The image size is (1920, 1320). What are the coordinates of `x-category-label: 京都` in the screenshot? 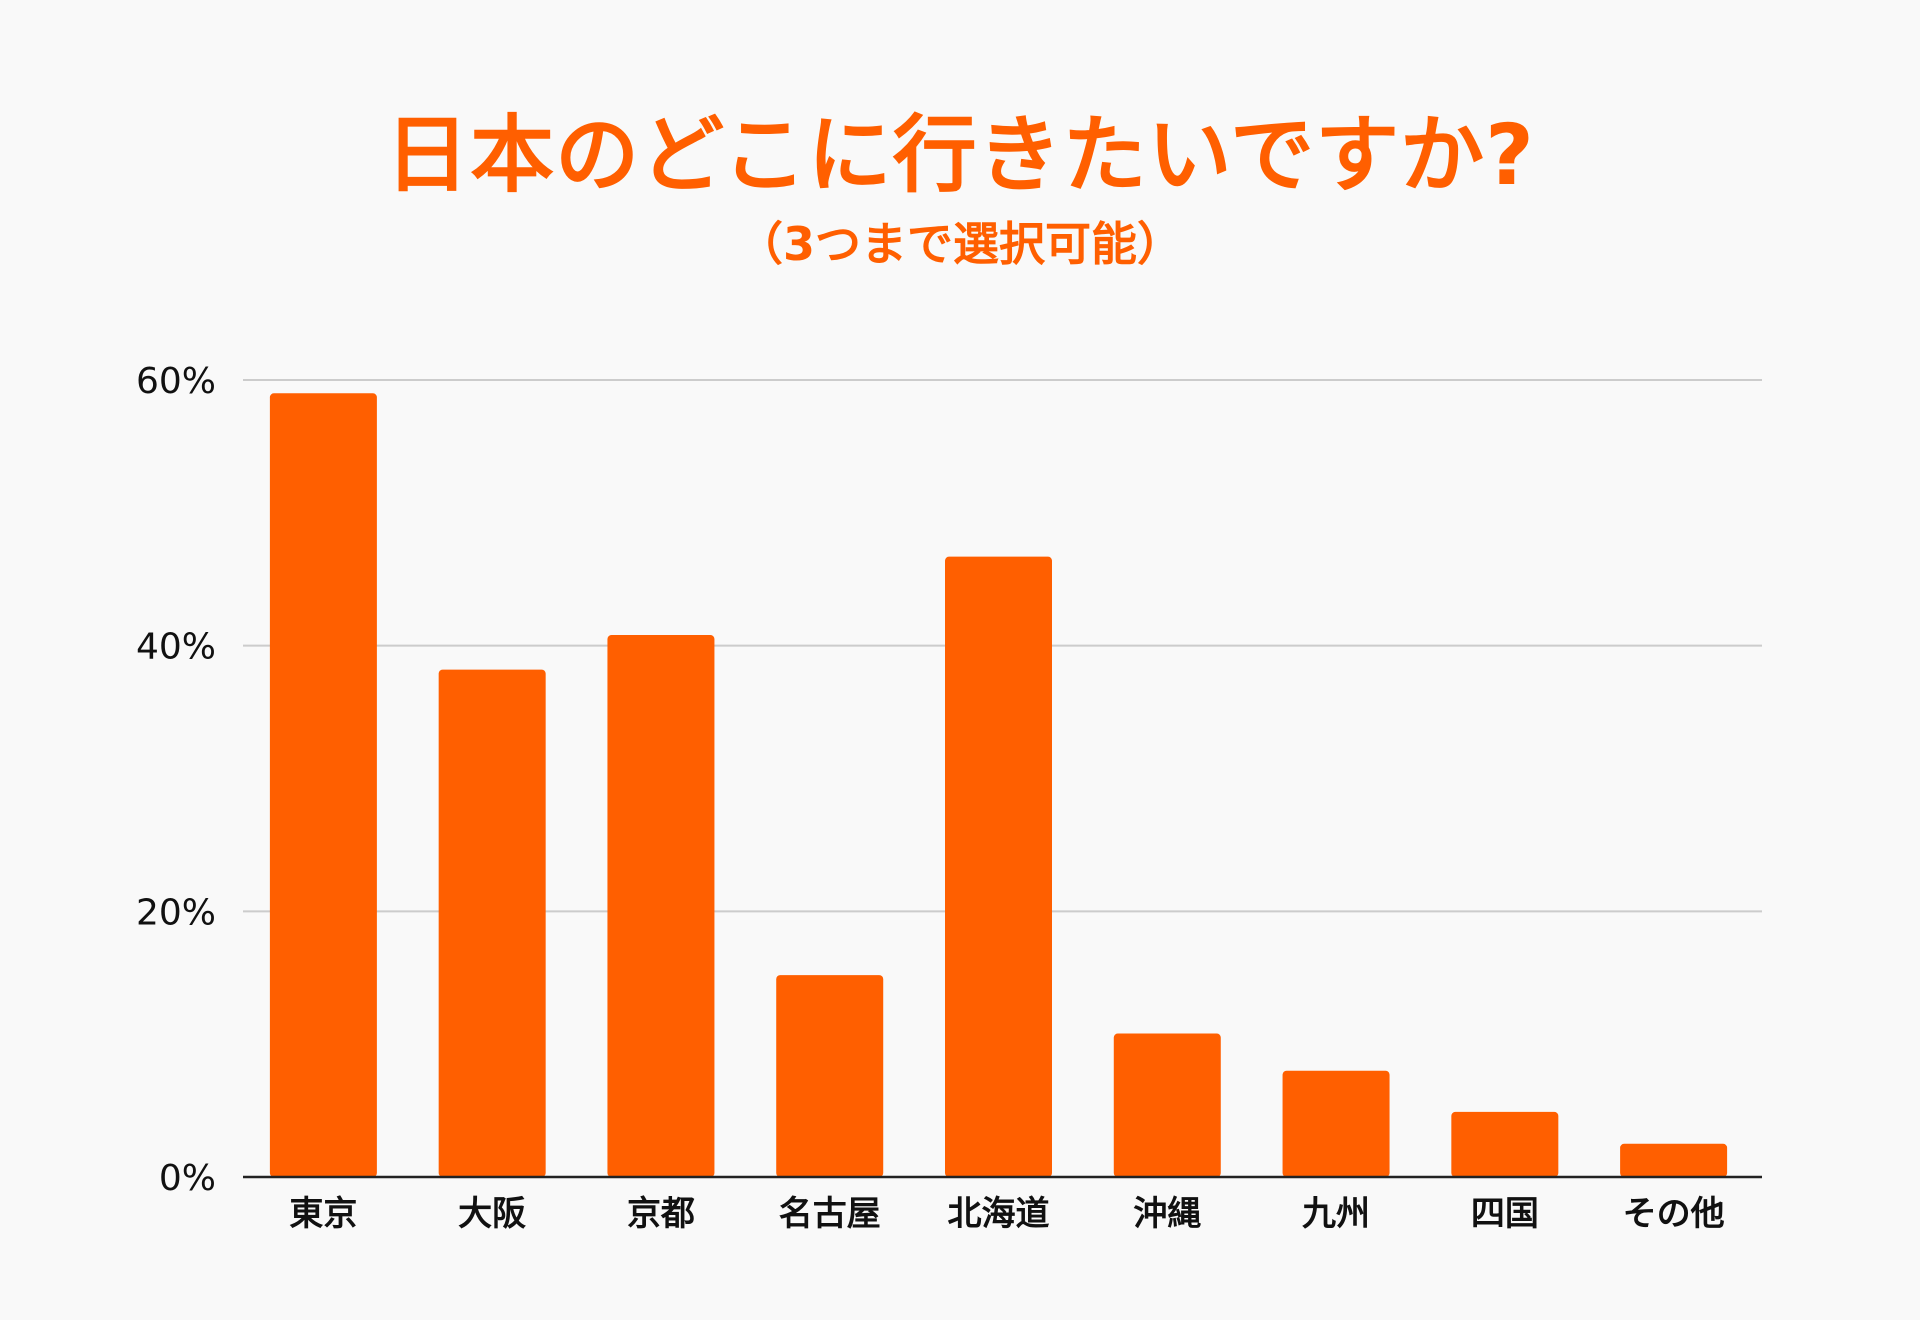 It's located at (661, 1214).